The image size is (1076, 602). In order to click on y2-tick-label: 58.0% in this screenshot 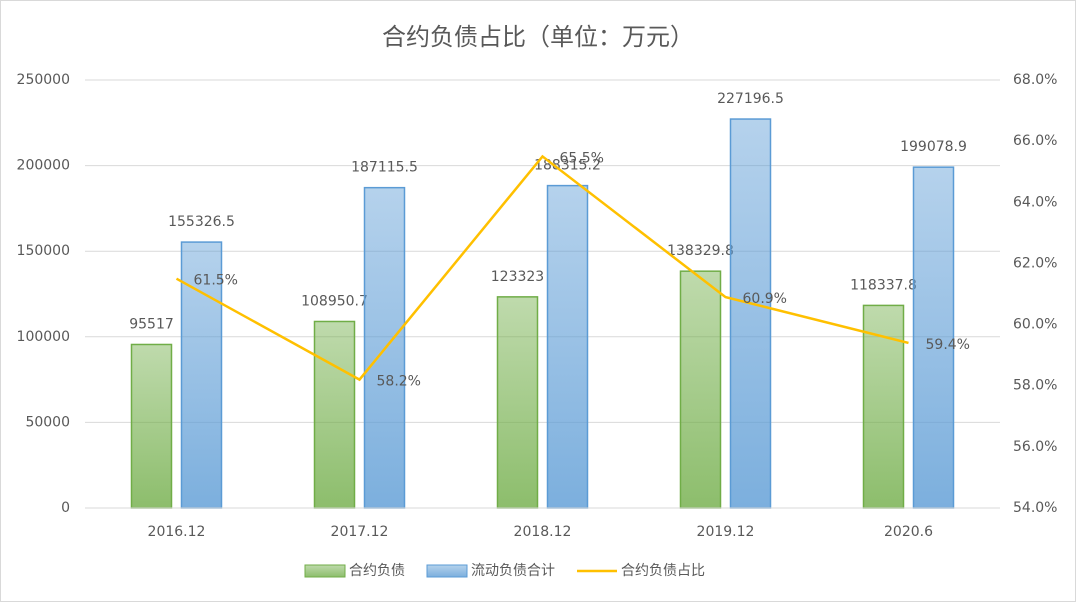, I will do `click(1035, 386)`.